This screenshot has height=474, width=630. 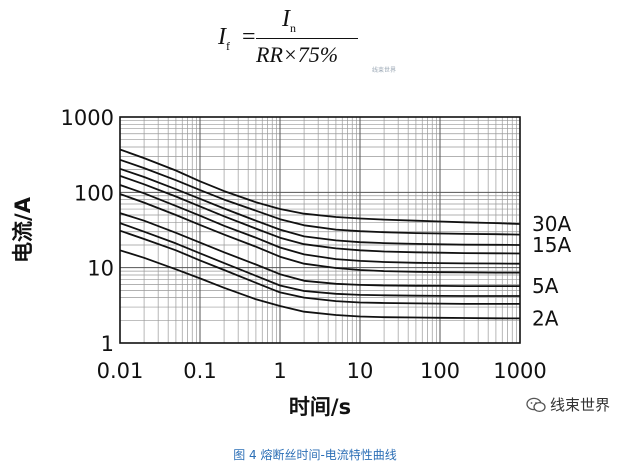 I want to click on watermark-text: 线束世界, so click(x=580, y=405).